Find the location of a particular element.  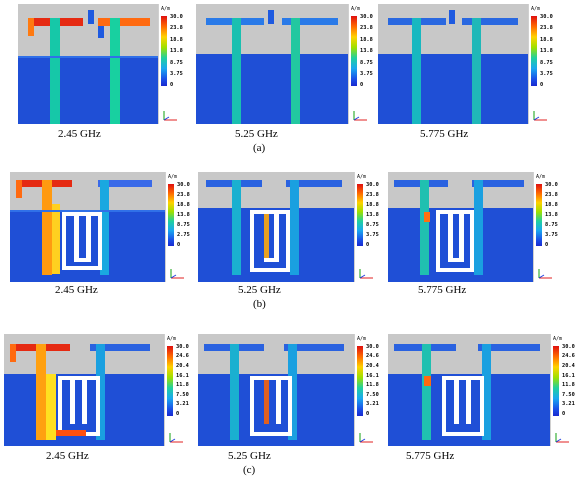

panel-b-3: A/m 30.0 23.8 18.8 13.8 8.75 3.75 0 is located at coordinates (473, 227).